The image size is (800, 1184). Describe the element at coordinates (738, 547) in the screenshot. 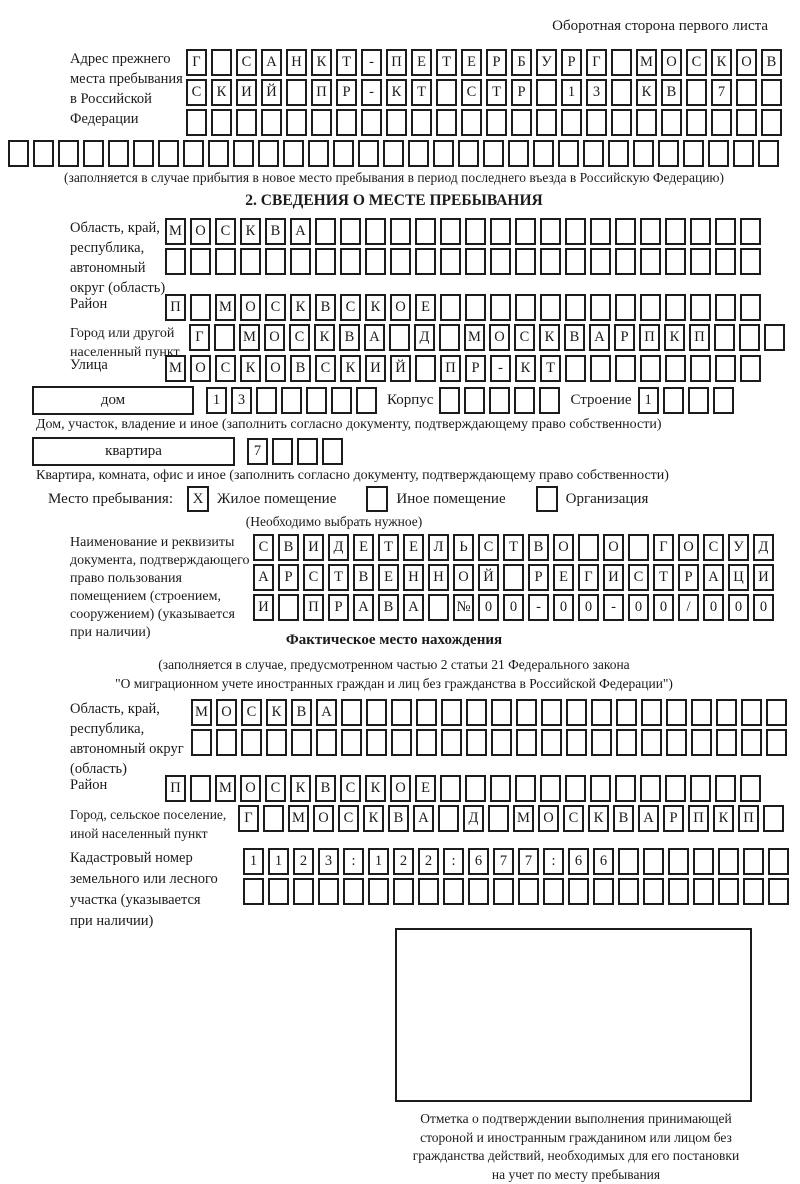

I see `form-cell: У` at that location.